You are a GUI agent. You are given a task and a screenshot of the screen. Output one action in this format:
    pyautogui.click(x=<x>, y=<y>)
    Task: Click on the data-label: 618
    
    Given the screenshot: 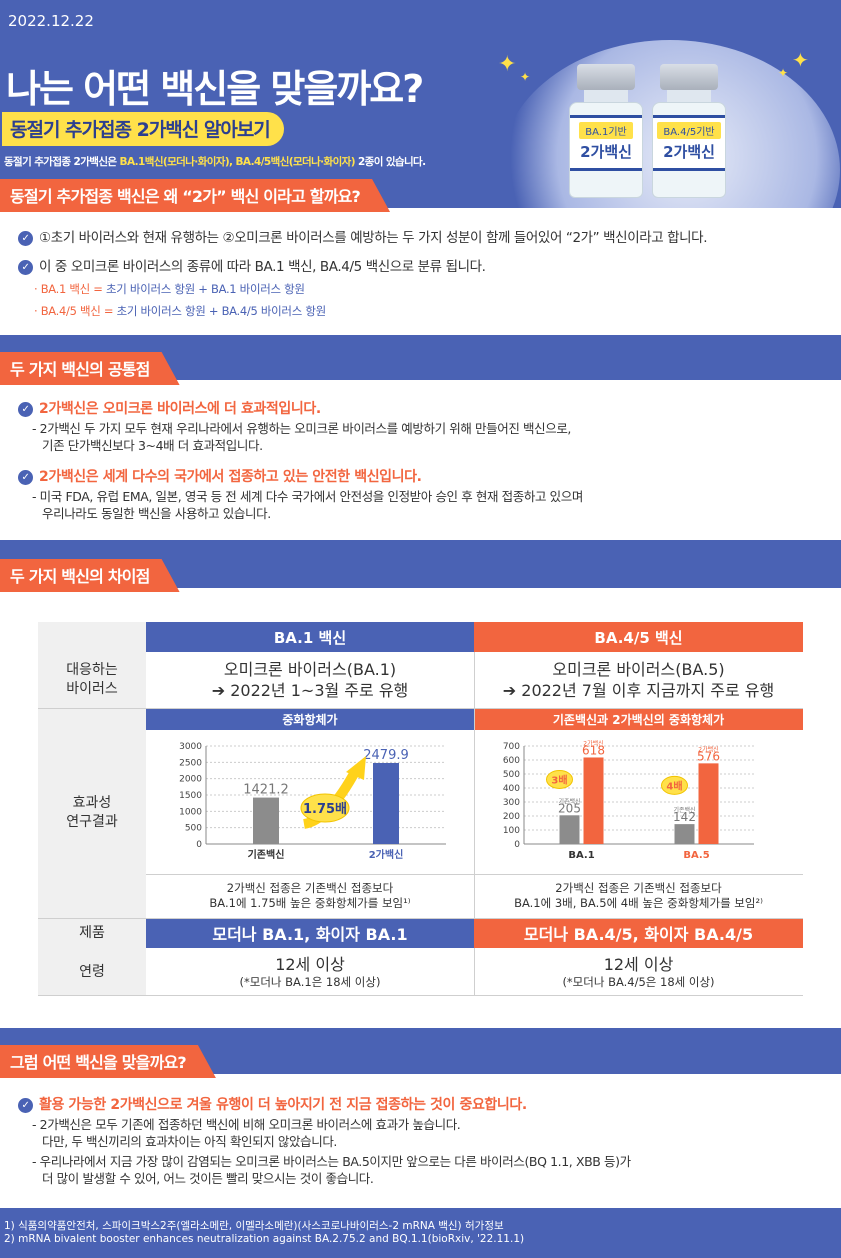 What is the action you would take?
    pyautogui.click(x=593, y=750)
    